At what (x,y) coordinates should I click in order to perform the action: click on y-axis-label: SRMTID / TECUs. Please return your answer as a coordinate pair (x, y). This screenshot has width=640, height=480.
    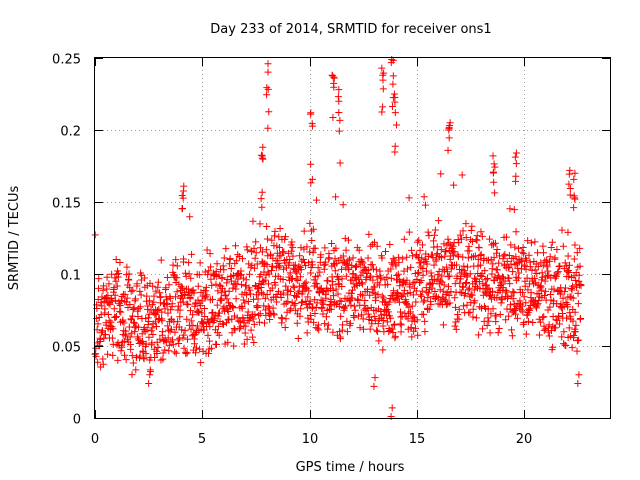
    Looking at the image, I should click on (14, 238).